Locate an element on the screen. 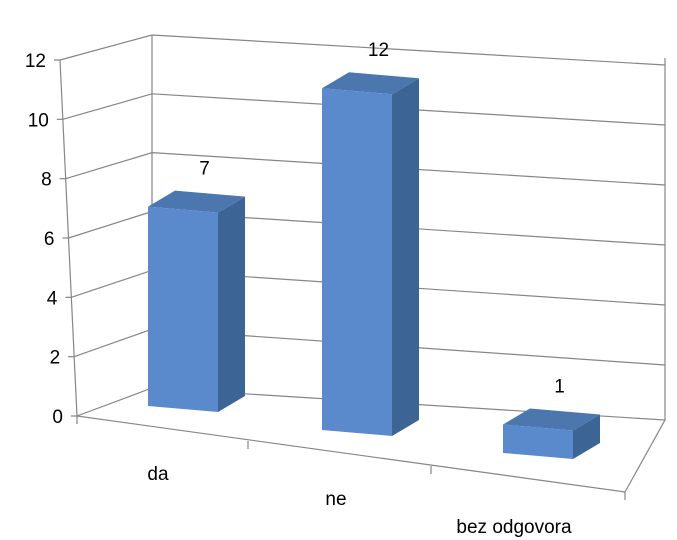 The height and width of the screenshot is (540, 677). y-tick-label: 12 is located at coordinates (35, 61).